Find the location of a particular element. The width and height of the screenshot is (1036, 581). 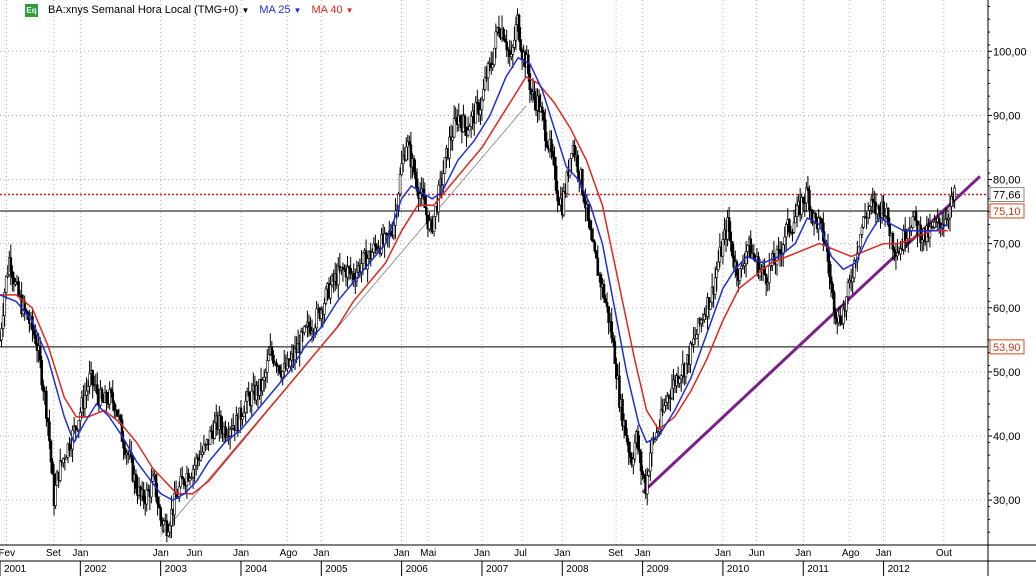

price-badge-label: 75,10 is located at coordinates (1007, 212).